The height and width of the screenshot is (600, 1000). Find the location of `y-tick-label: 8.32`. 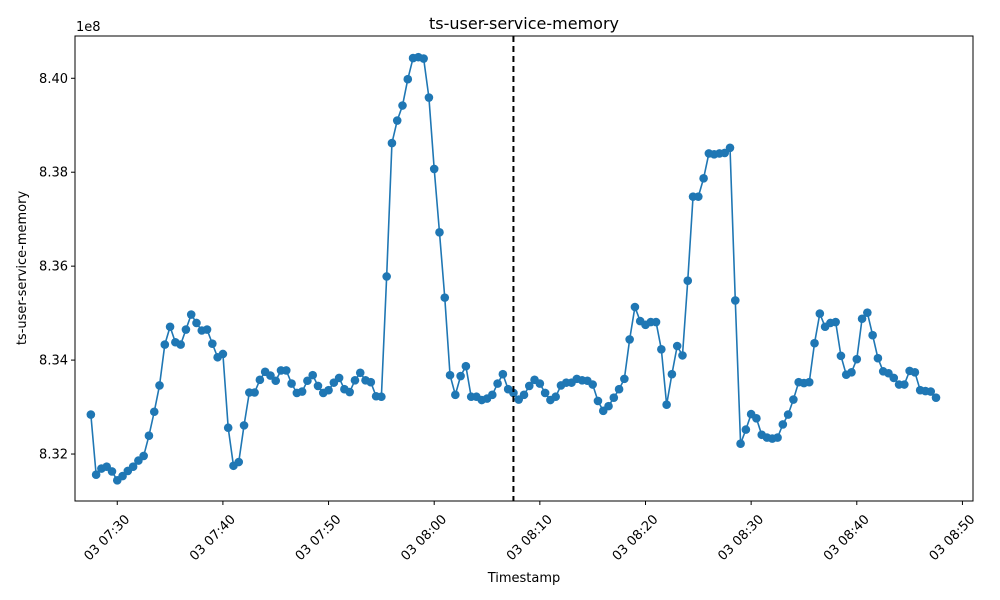

y-tick-label: 8.32 is located at coordinates (53, 455).